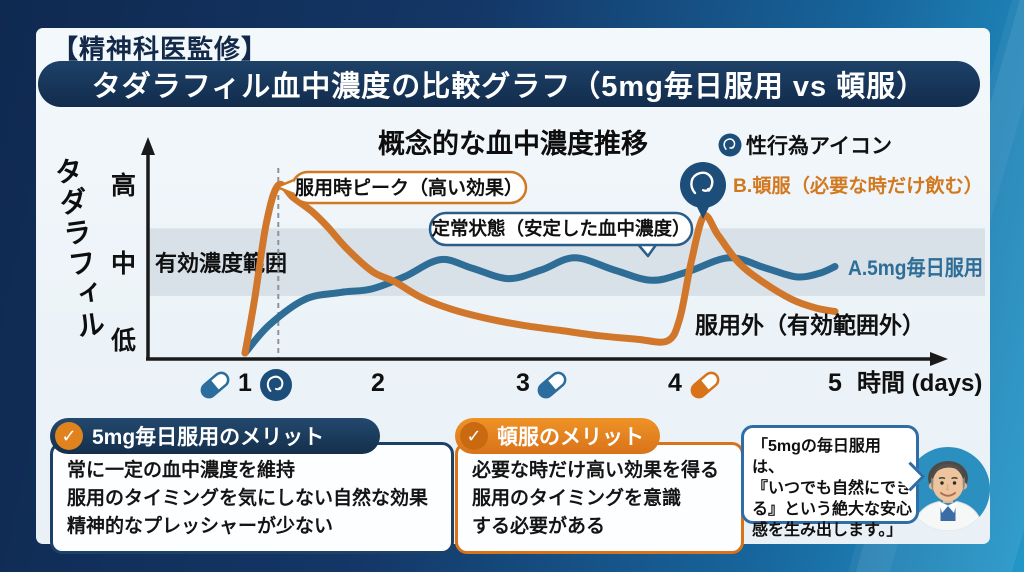 This screenshot has width=1024, height=572. I want to click on y-axis-arrow, so click(148, 146).